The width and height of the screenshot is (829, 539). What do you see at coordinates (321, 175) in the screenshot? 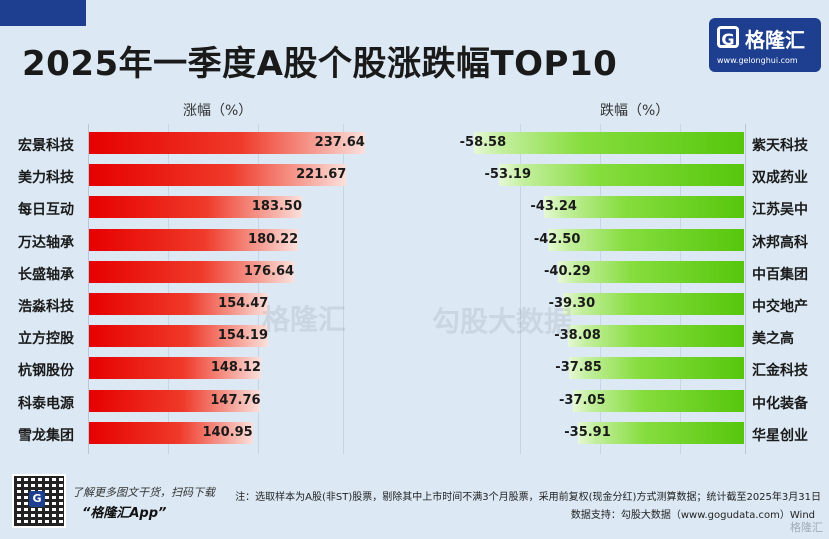
I see `rise-value-label: 221.67` at bounding box center [321, 175].